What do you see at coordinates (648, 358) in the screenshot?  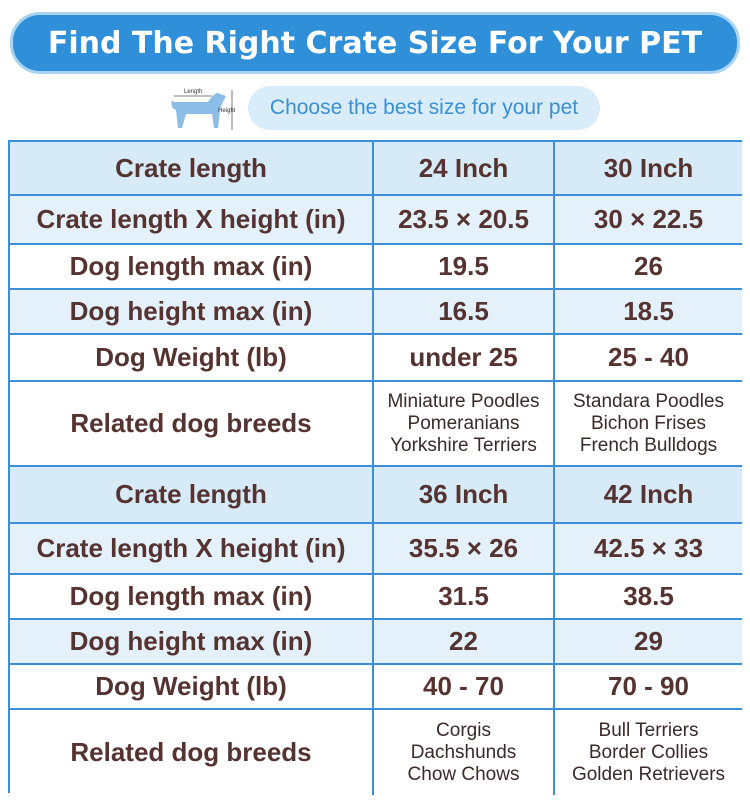 I see `table-cell: 25 - 40` at bounding box center [648, 358].